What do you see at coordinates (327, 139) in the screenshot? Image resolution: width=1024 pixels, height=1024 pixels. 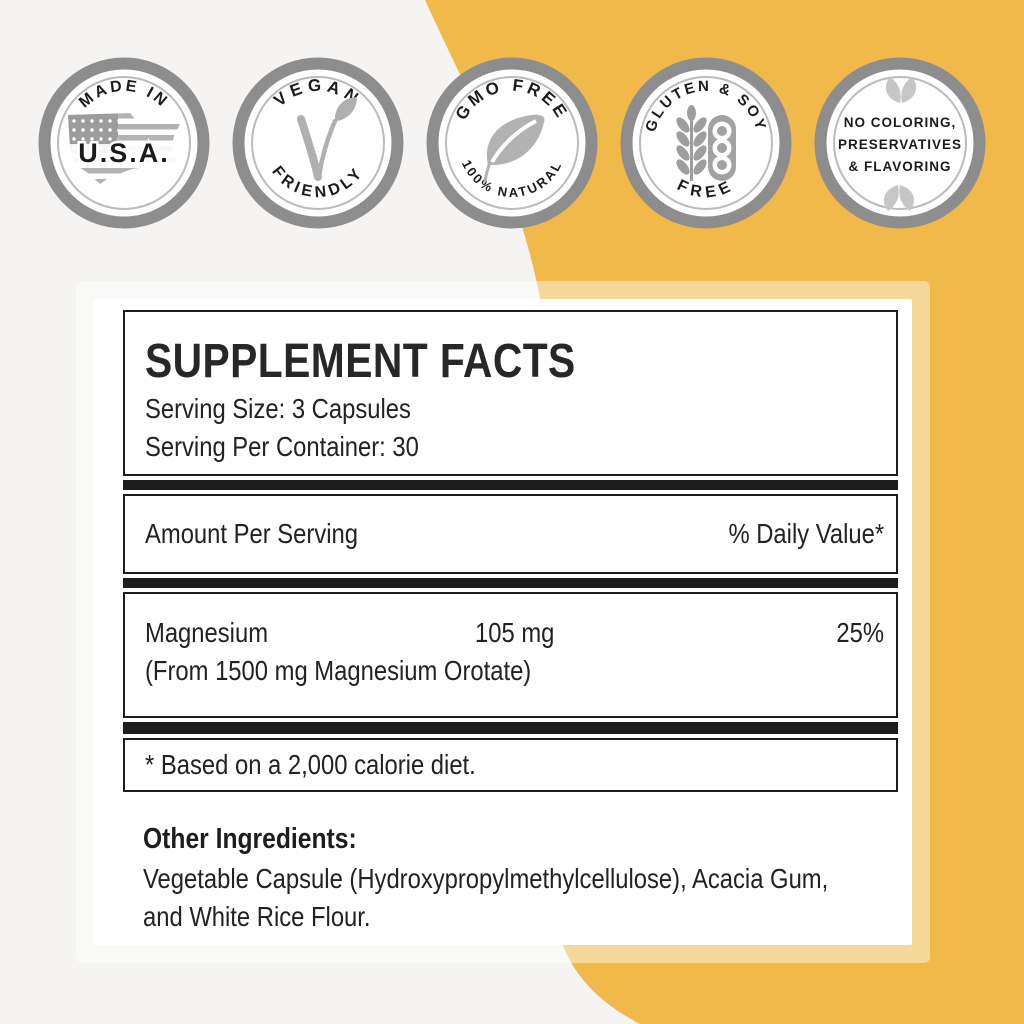 I see `vegan-sprout-icon` at bounding box center [327, 139].